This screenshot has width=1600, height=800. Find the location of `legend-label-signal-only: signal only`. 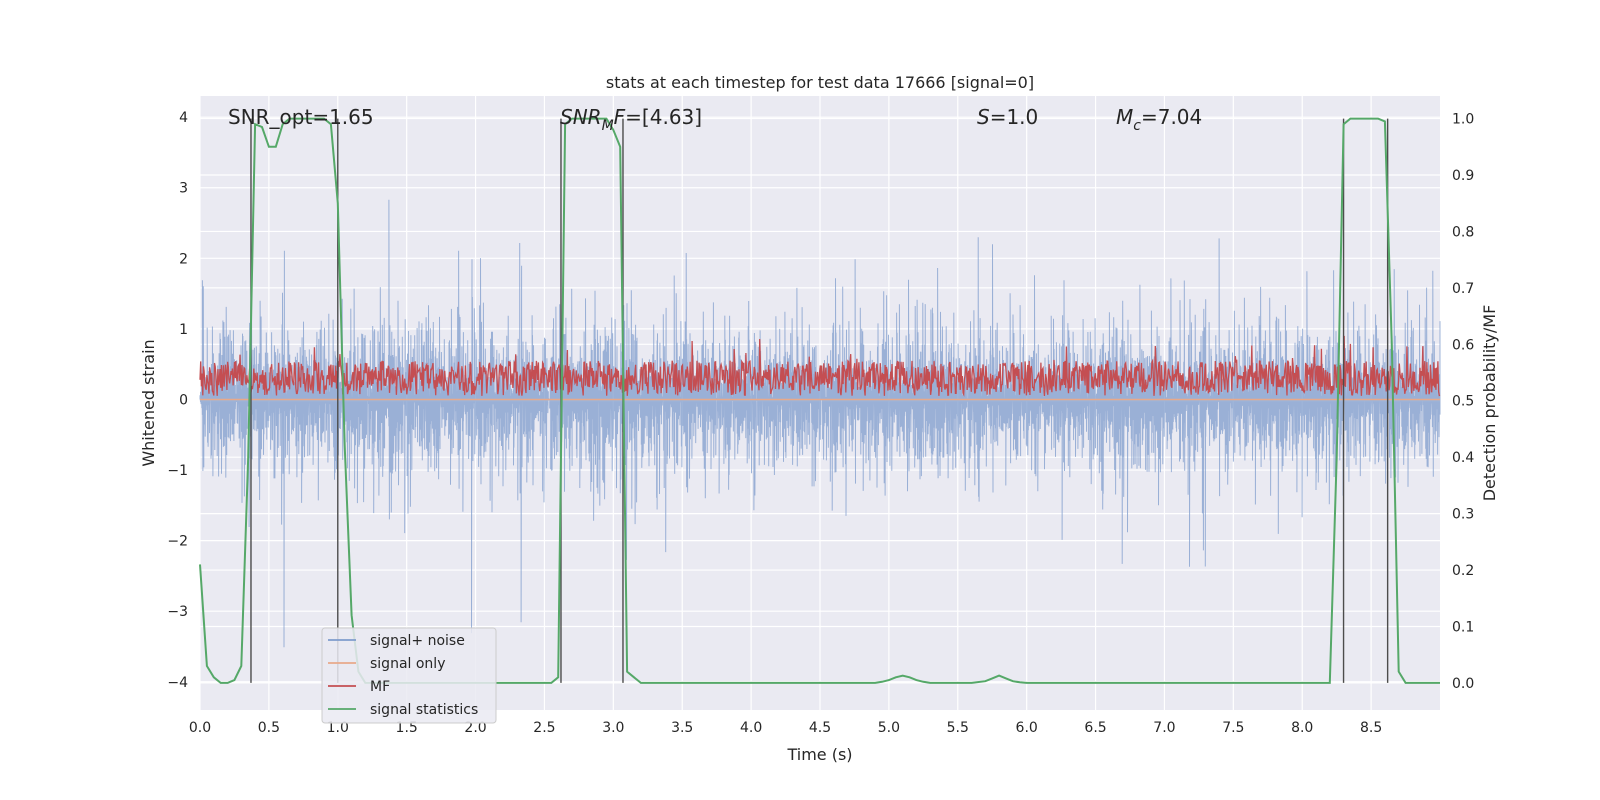

legend-label-signal-only: signal only is located at coordinates (407, 664).